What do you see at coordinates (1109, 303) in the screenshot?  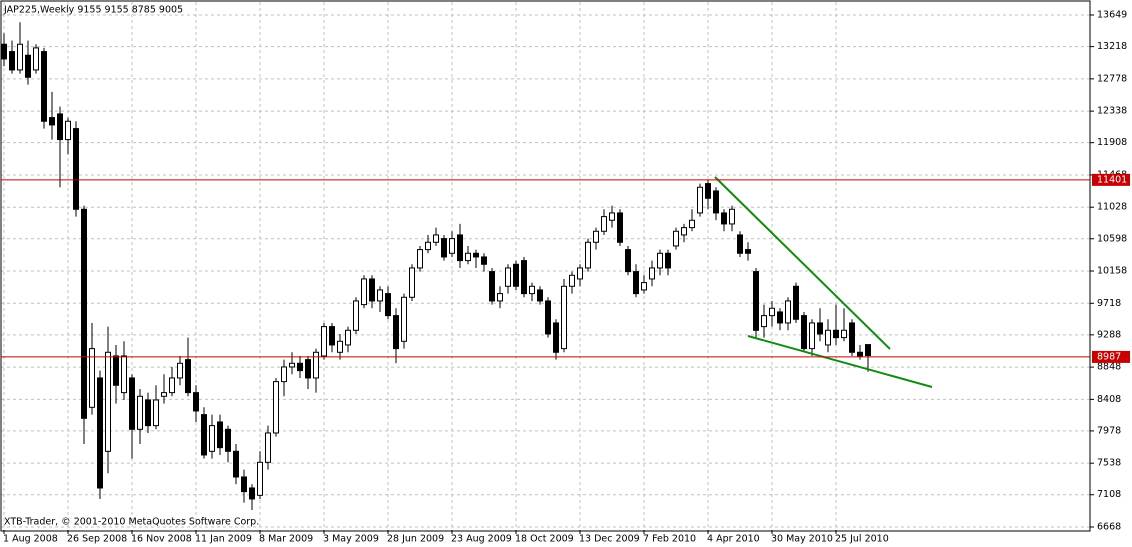 I see `y-tick-label: 9718` at bounding box center [1109, 303].